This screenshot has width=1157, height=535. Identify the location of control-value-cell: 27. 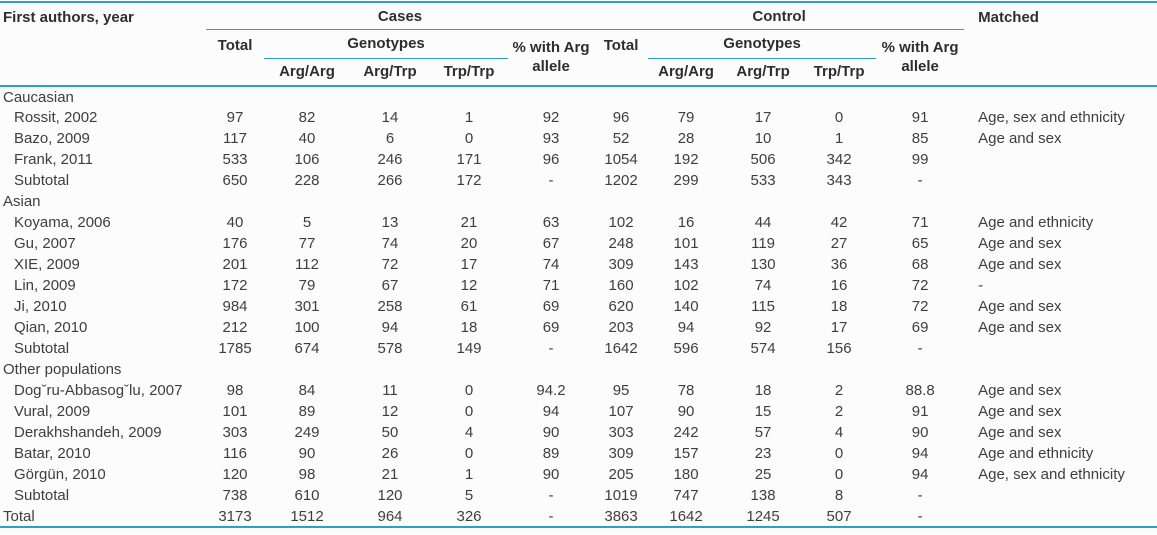
(839, 243).